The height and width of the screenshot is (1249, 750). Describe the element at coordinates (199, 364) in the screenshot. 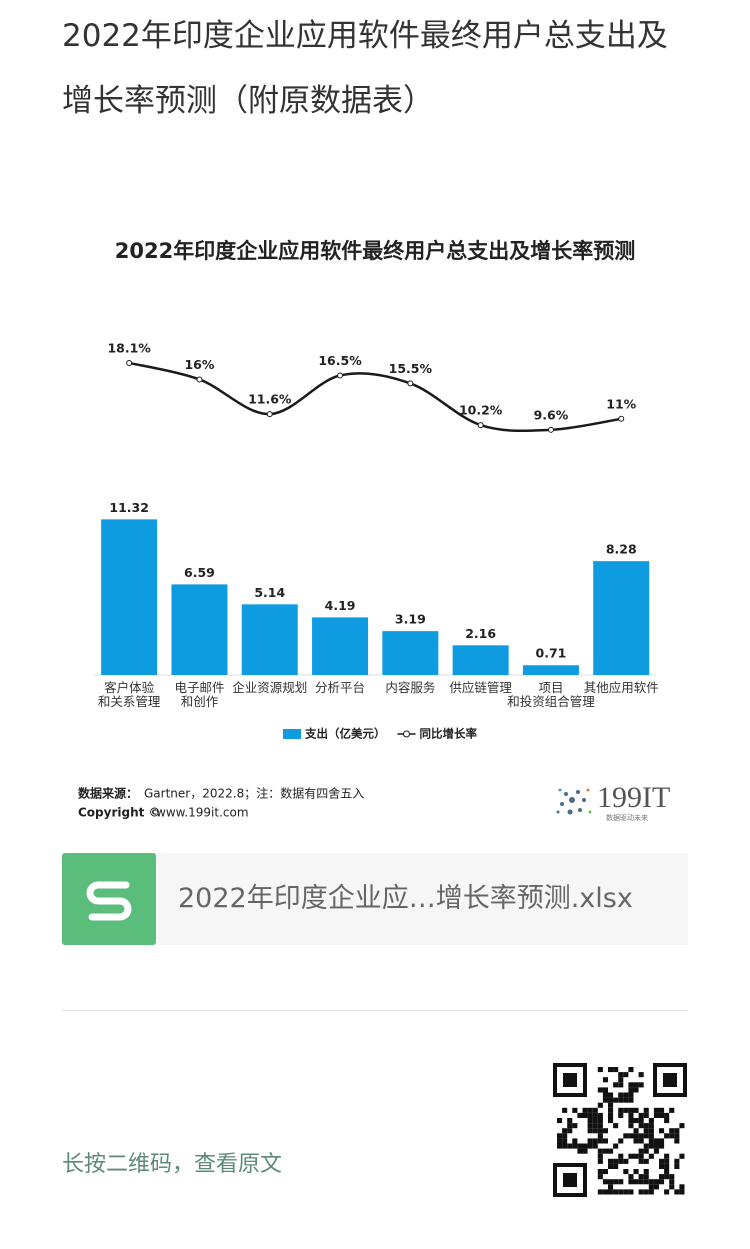

I see `data-label: 16%` at that location.